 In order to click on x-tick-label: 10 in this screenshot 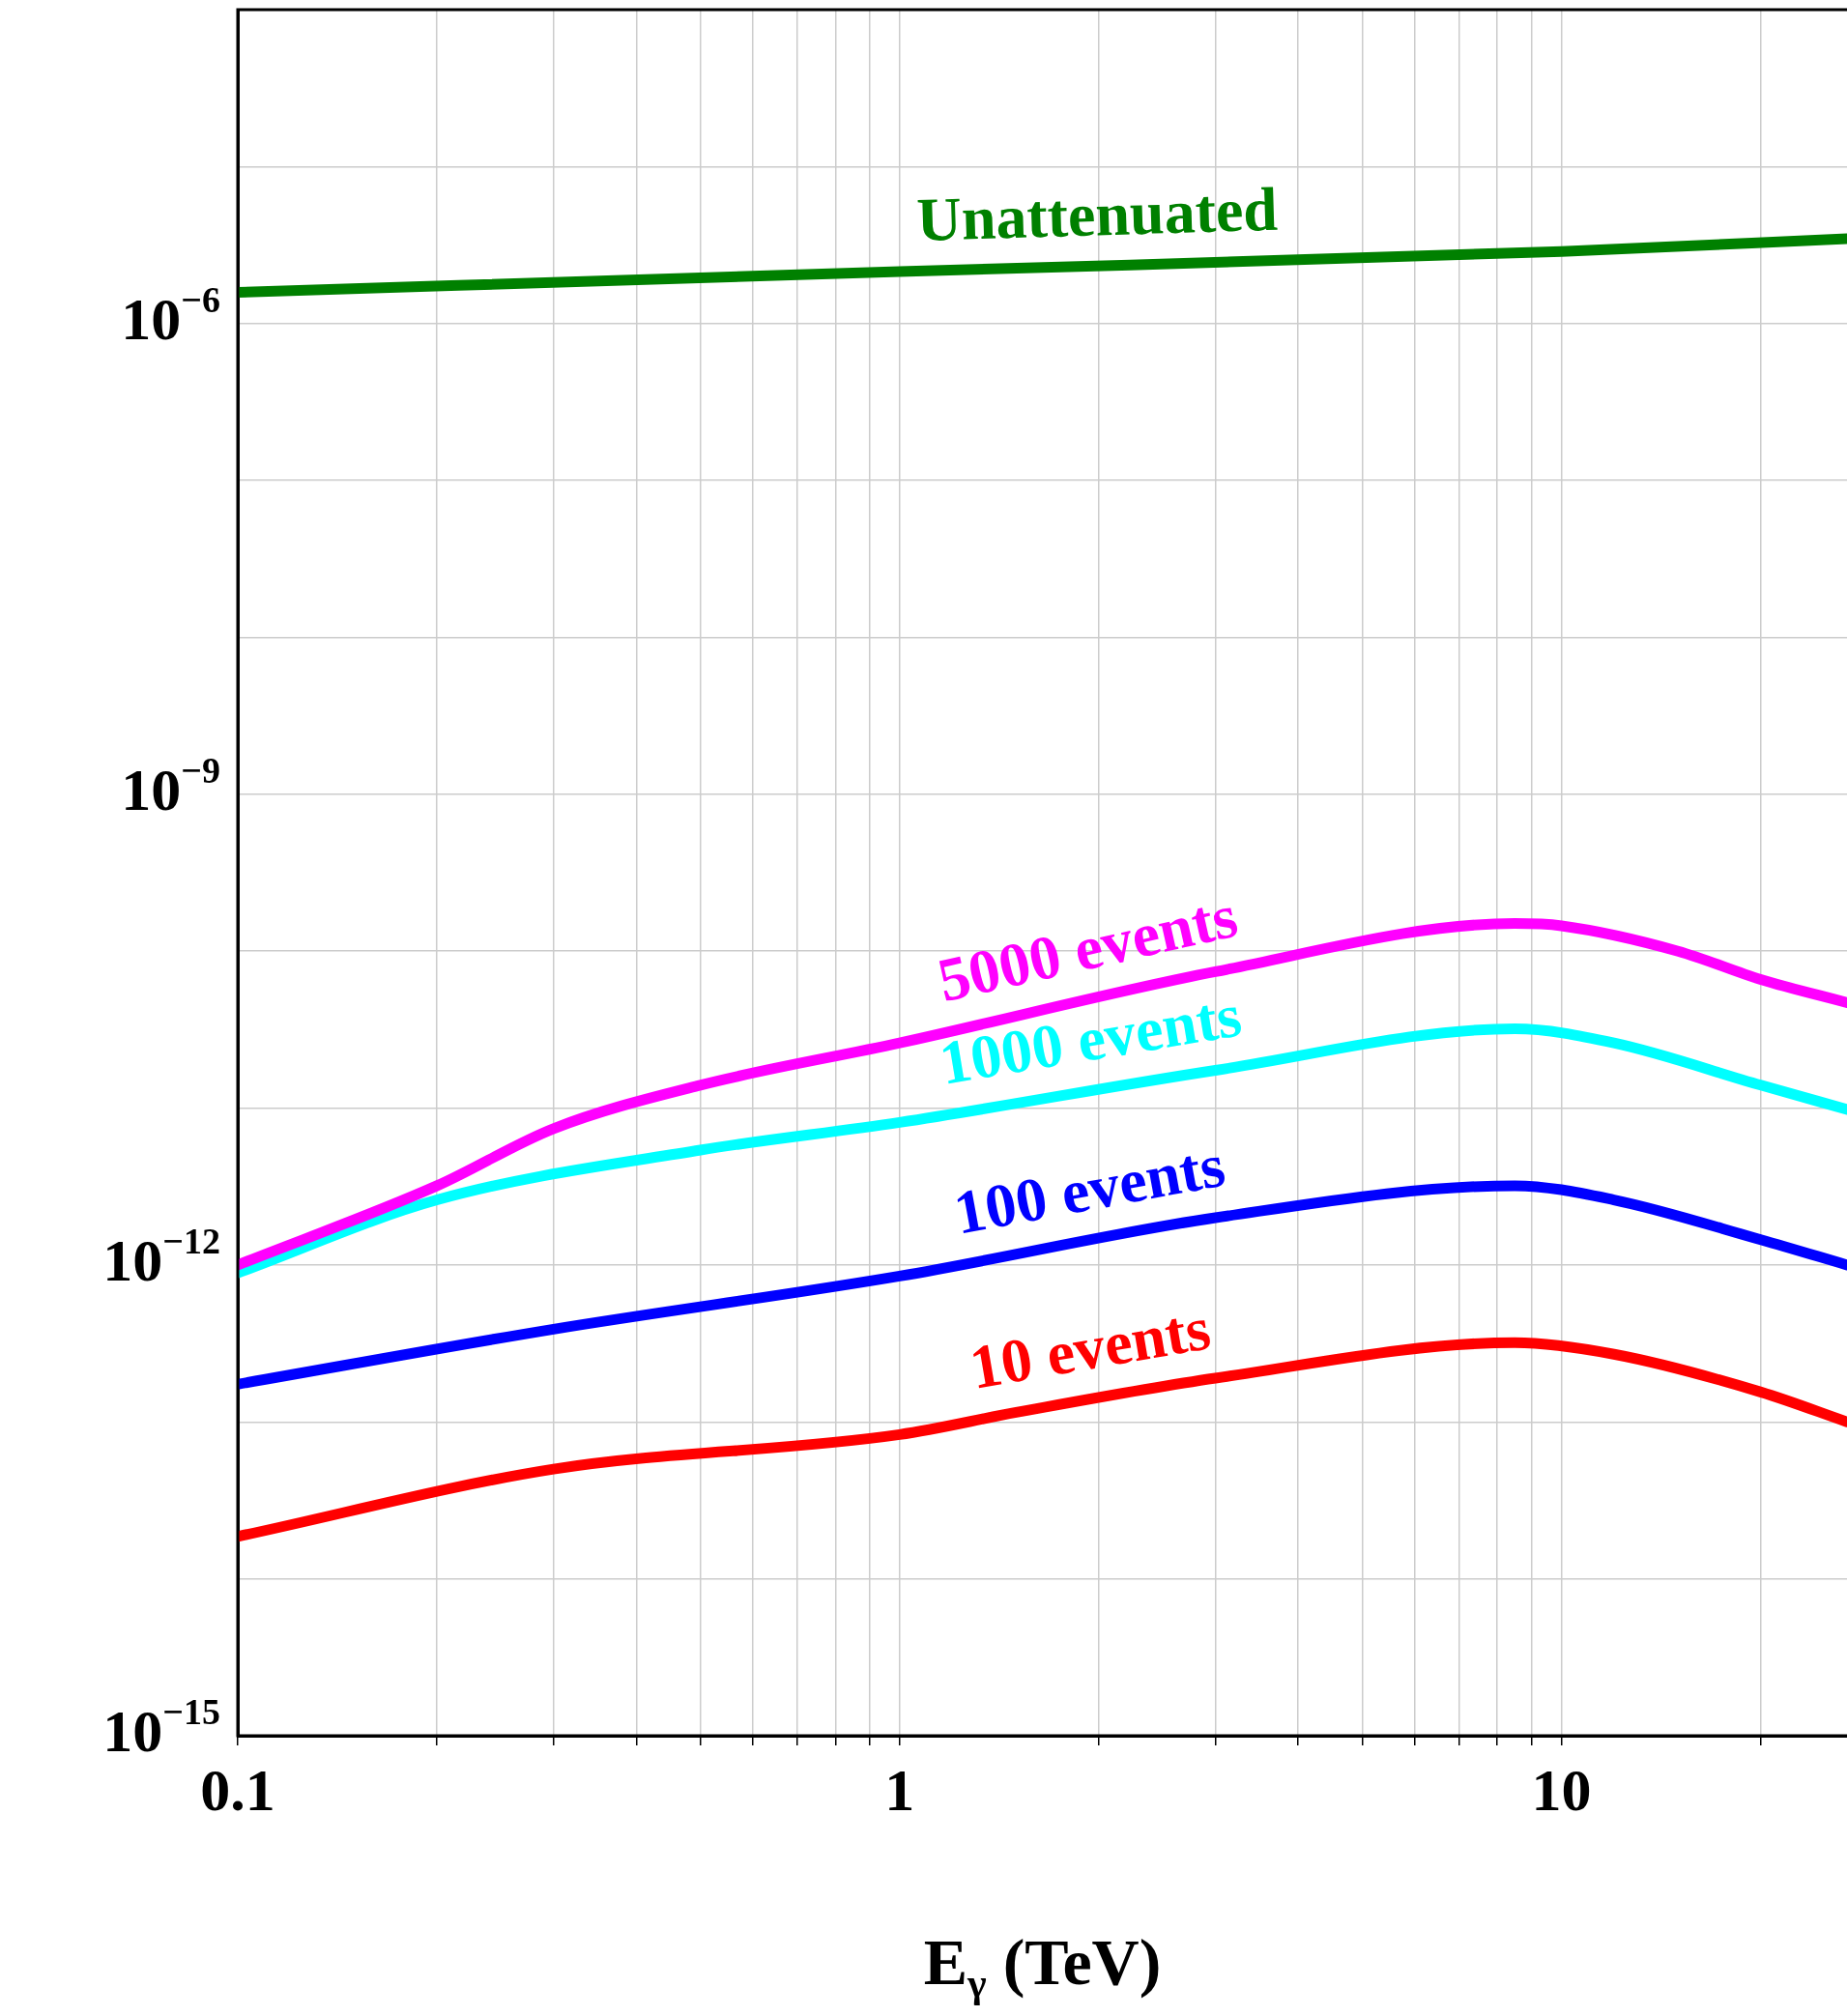, I will do `click(1561, 1791)`.